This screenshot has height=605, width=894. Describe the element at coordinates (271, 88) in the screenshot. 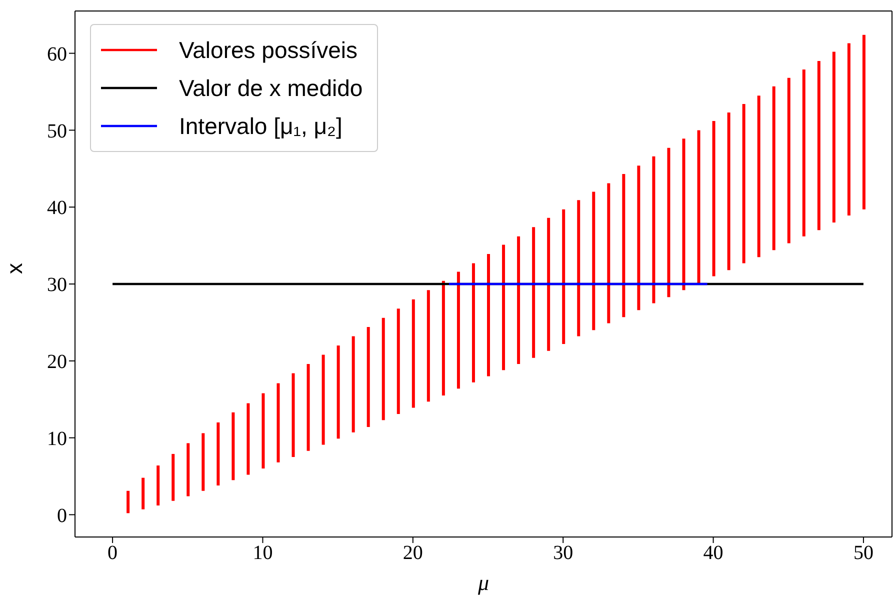

I see `legend-label: Valor de x medido` at that location.